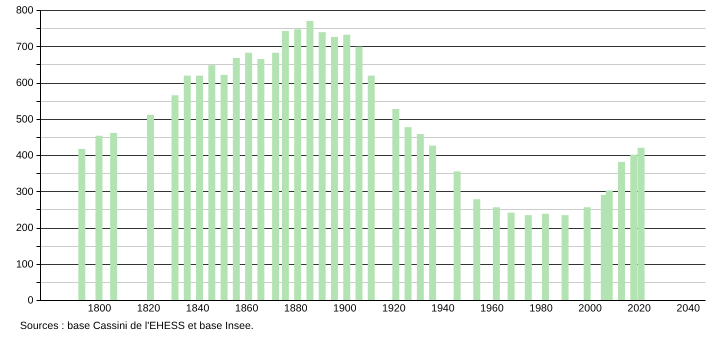  What do you see at coordinates (296, 308) in the screenshot?
I see `x-tick-label: 1880` at bounding box center [296, 308].